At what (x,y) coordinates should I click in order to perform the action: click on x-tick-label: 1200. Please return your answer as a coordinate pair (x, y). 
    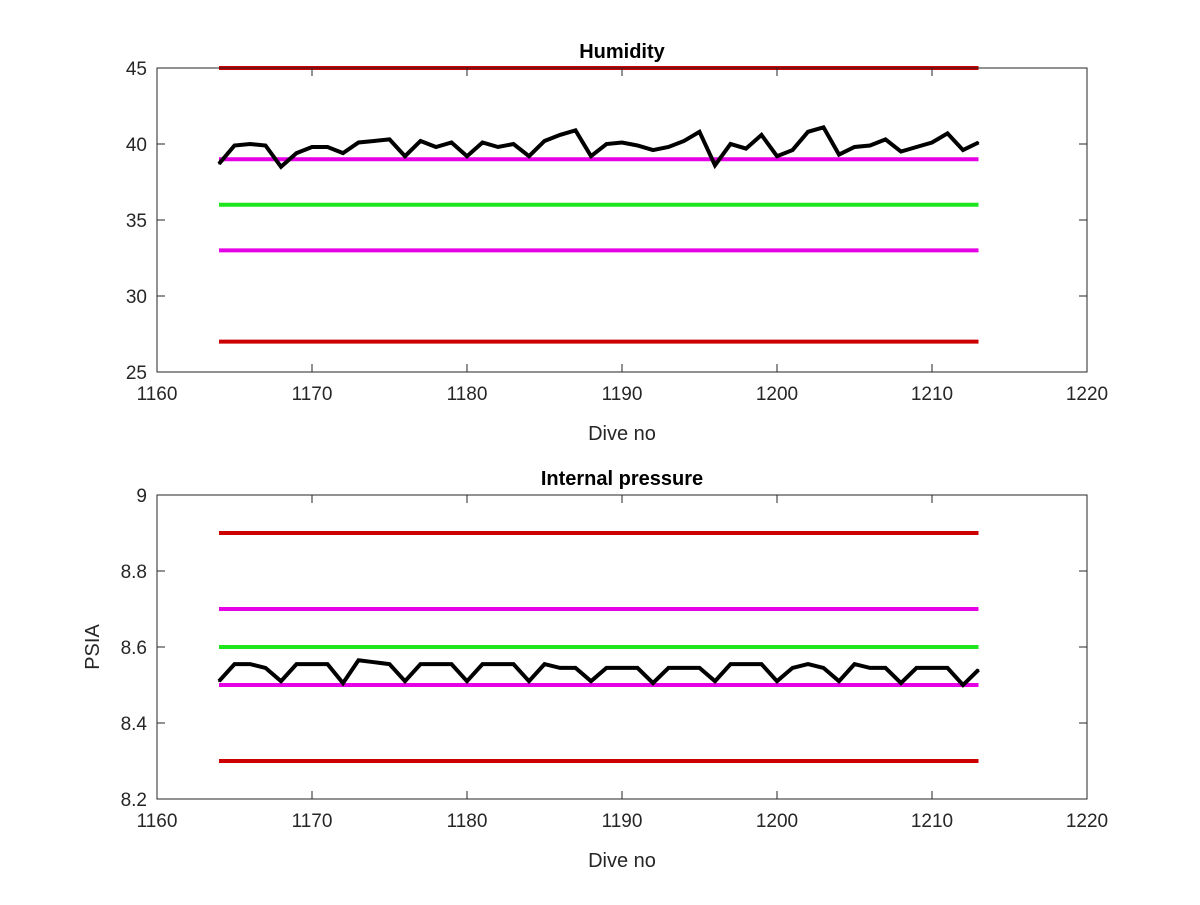
    Looking at the image, I should click on (777, 394).